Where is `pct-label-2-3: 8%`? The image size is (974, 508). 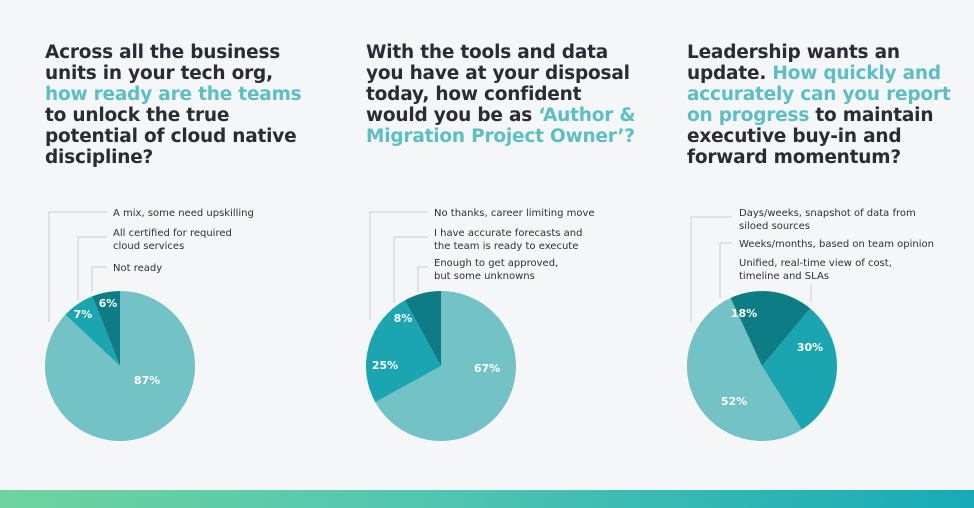
pct-label-2-3: 8% is located at coordinates (403, 318).